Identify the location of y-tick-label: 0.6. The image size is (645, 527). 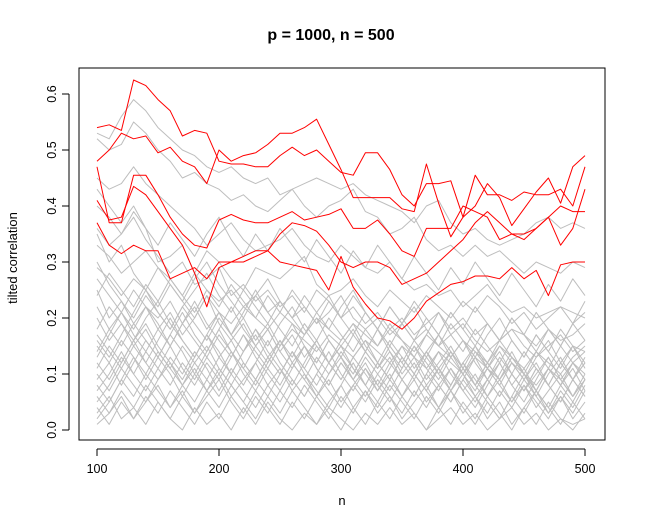
(52, 93).